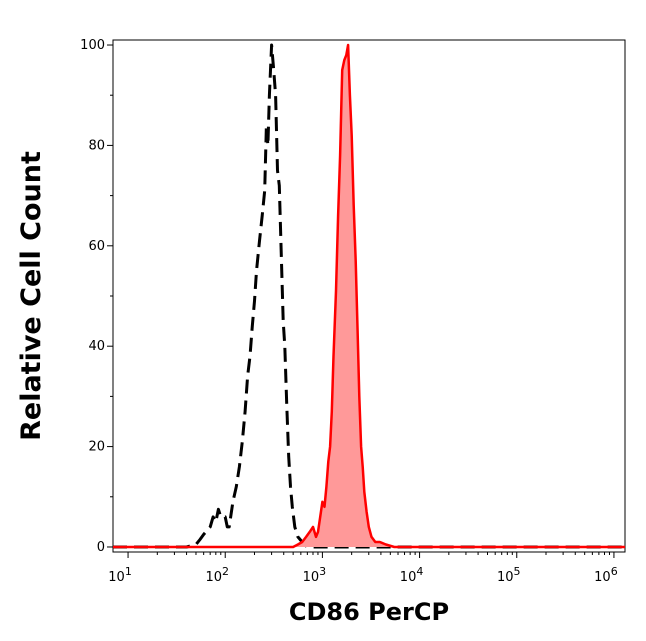 Image resolution: width=646 pixels, height=641 pixels. Describe the element at coordinates (315, 575) in the screenshot. I see `x-tick-label: 10³` at that location.